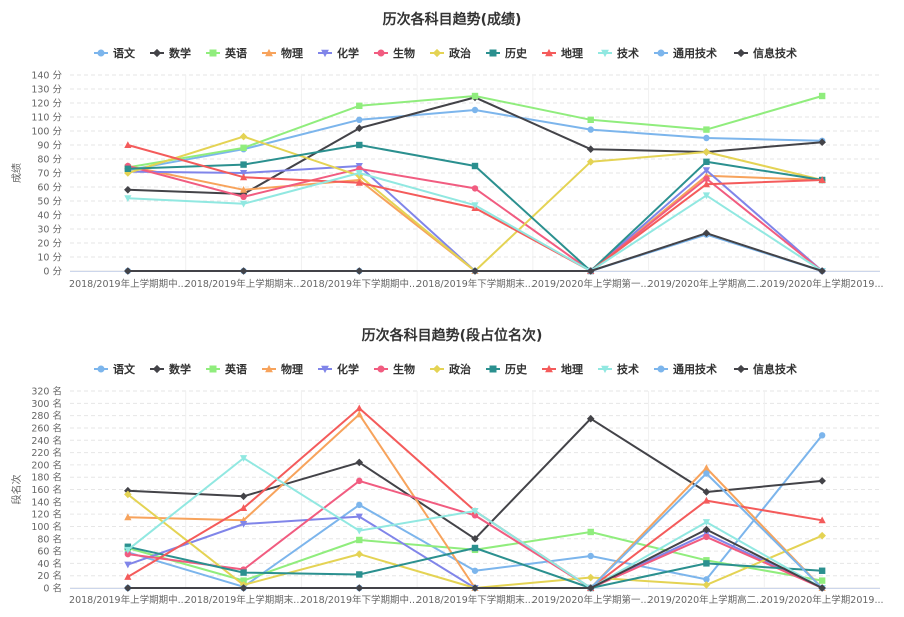  I want to click on series-化学, so click(475, 219).